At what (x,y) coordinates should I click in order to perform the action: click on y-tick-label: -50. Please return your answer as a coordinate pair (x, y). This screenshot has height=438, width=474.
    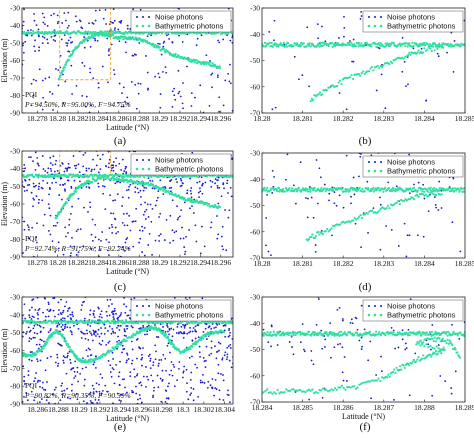
    Looking at the image, I should click on (255, 205).